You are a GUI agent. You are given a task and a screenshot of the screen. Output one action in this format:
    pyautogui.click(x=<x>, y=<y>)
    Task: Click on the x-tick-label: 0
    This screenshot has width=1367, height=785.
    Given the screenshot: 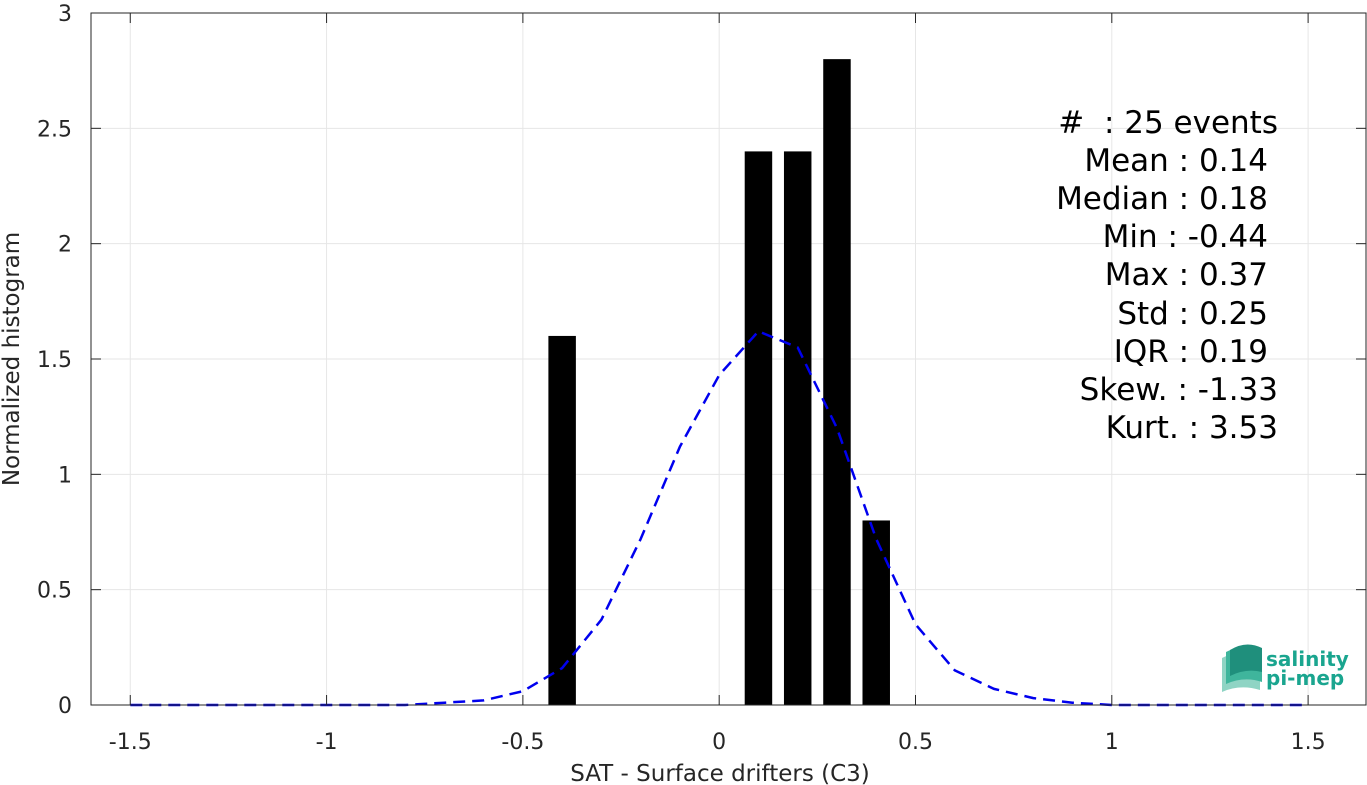 What is the action you would take?
    pyautogui.click(x=719, y=742)
    